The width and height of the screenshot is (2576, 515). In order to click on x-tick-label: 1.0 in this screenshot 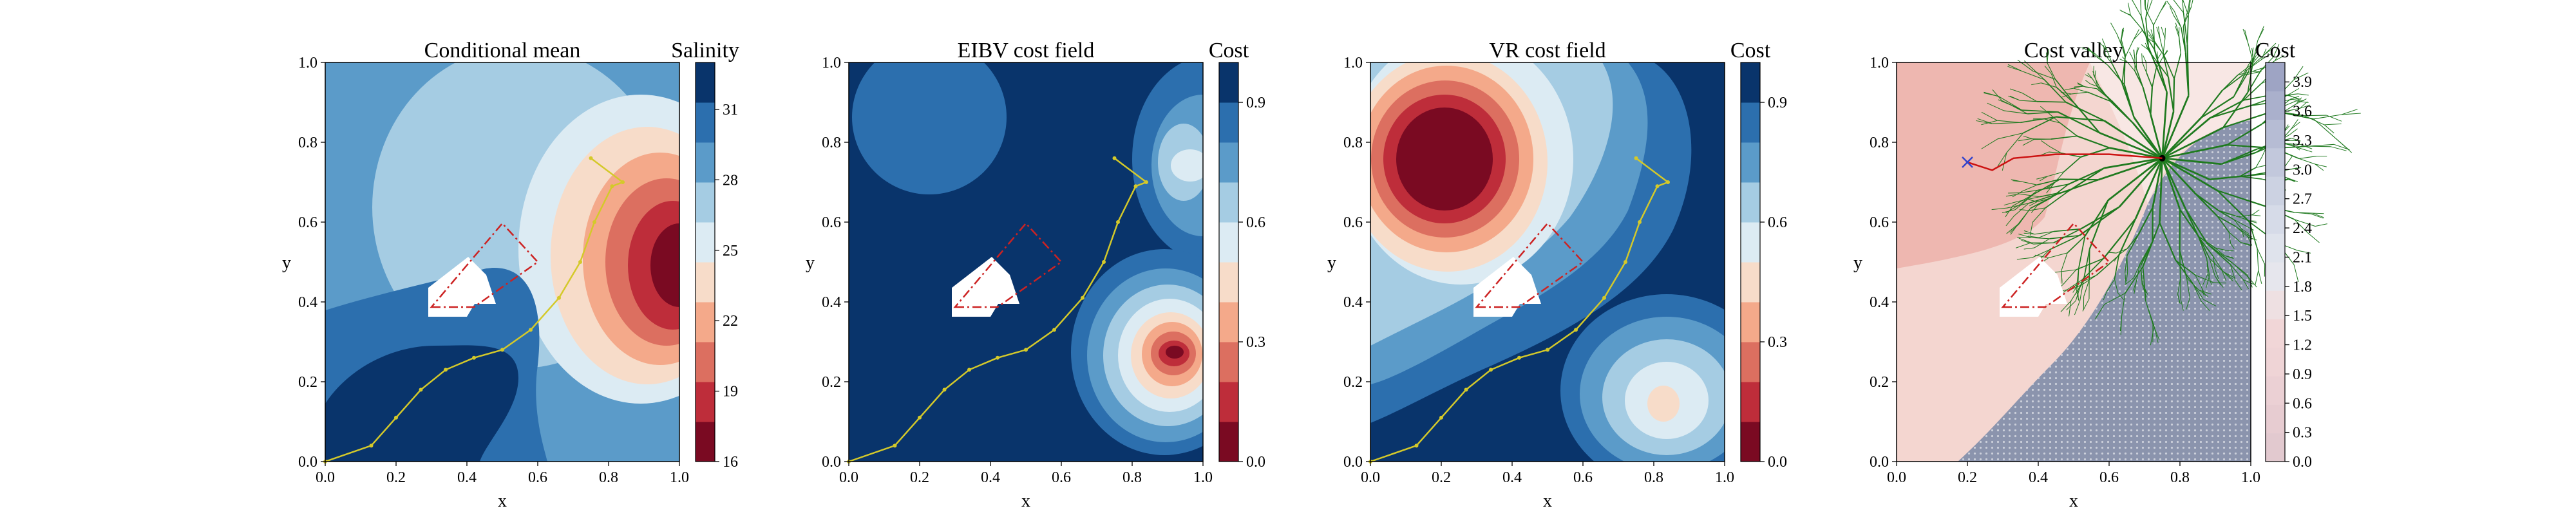, I will do `click(1725, 478)`.